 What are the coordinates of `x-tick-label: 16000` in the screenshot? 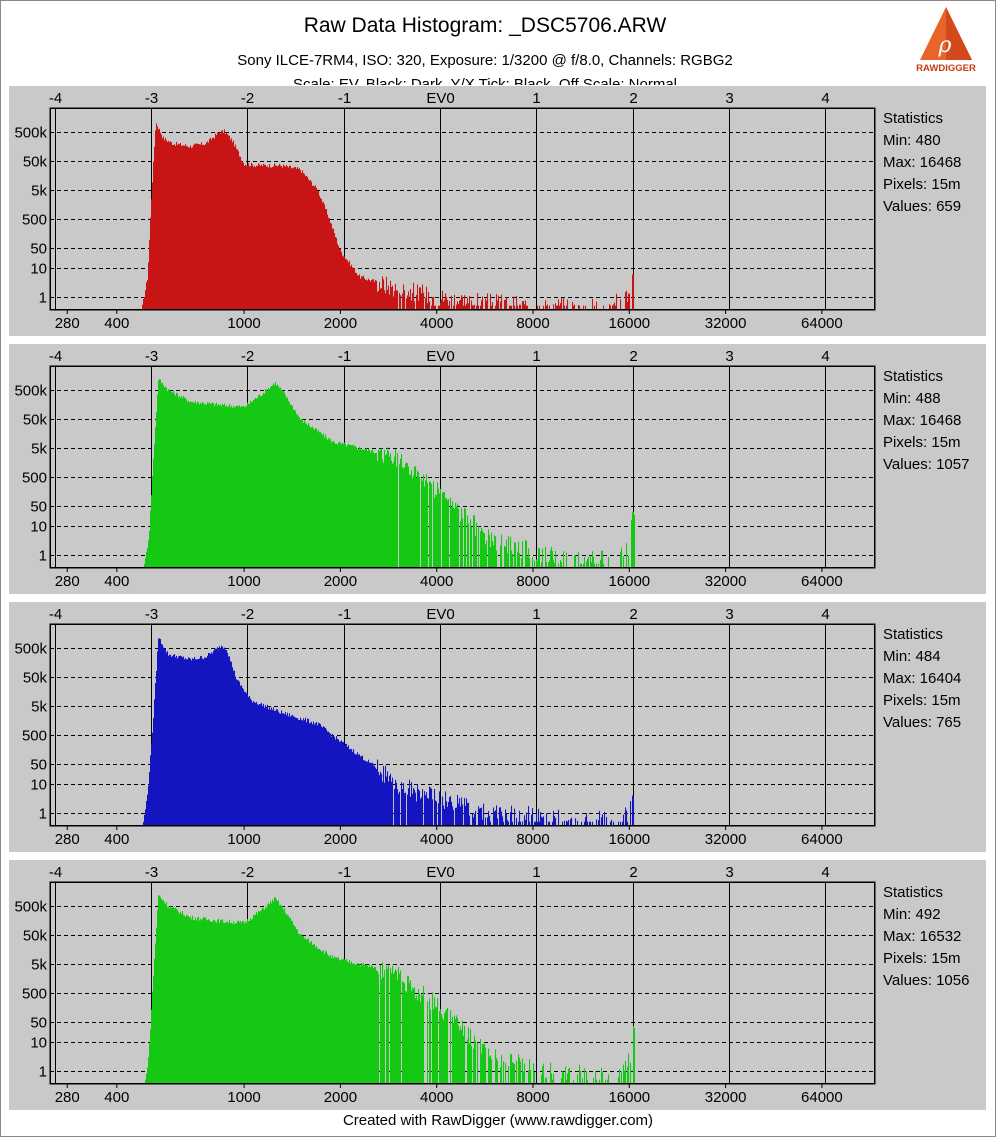 It's located at (629, 581).